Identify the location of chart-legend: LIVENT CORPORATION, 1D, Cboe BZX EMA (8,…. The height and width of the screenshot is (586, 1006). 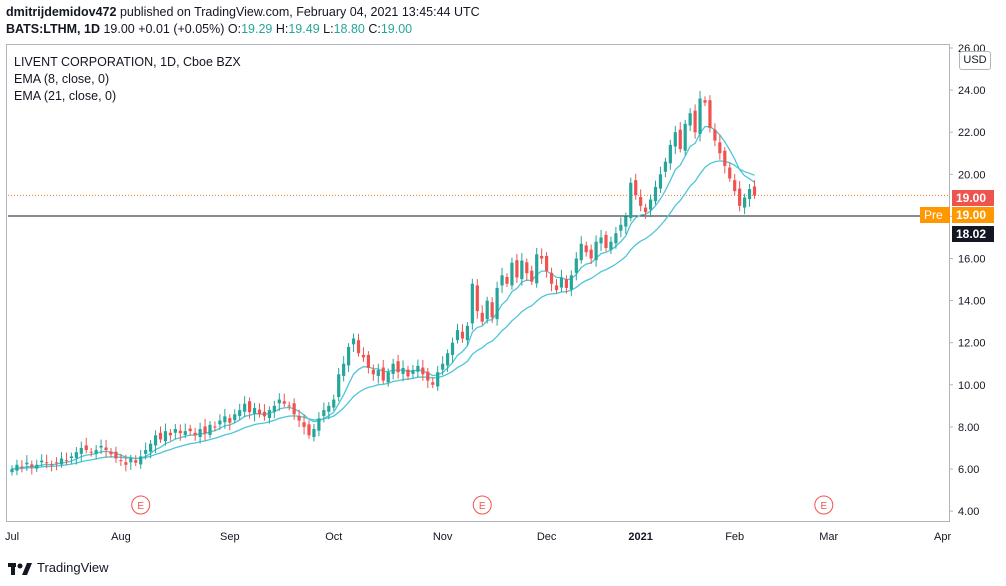
(127, 79).